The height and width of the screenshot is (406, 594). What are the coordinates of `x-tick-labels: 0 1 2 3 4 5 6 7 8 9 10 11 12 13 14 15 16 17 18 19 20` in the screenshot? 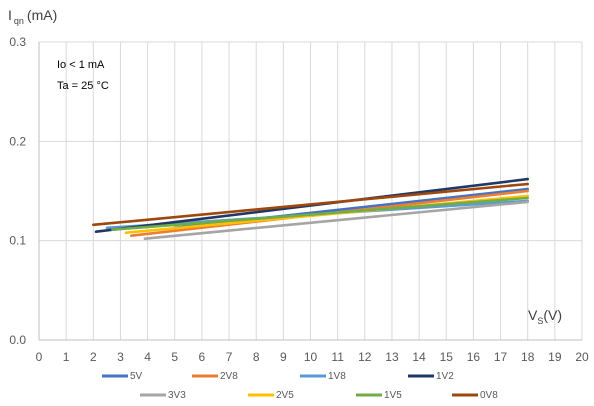 It's located at (312, 357).